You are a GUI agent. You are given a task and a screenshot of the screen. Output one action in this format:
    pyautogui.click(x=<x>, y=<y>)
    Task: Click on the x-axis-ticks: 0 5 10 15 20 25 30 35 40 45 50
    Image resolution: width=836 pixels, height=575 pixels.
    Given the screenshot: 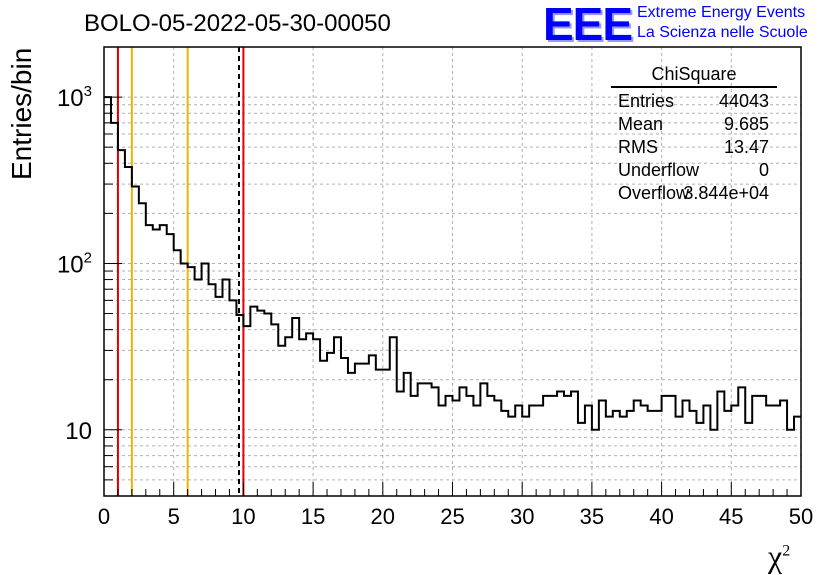 What is the action you would take?
    pyautogui.click(x=455, y=505)
    